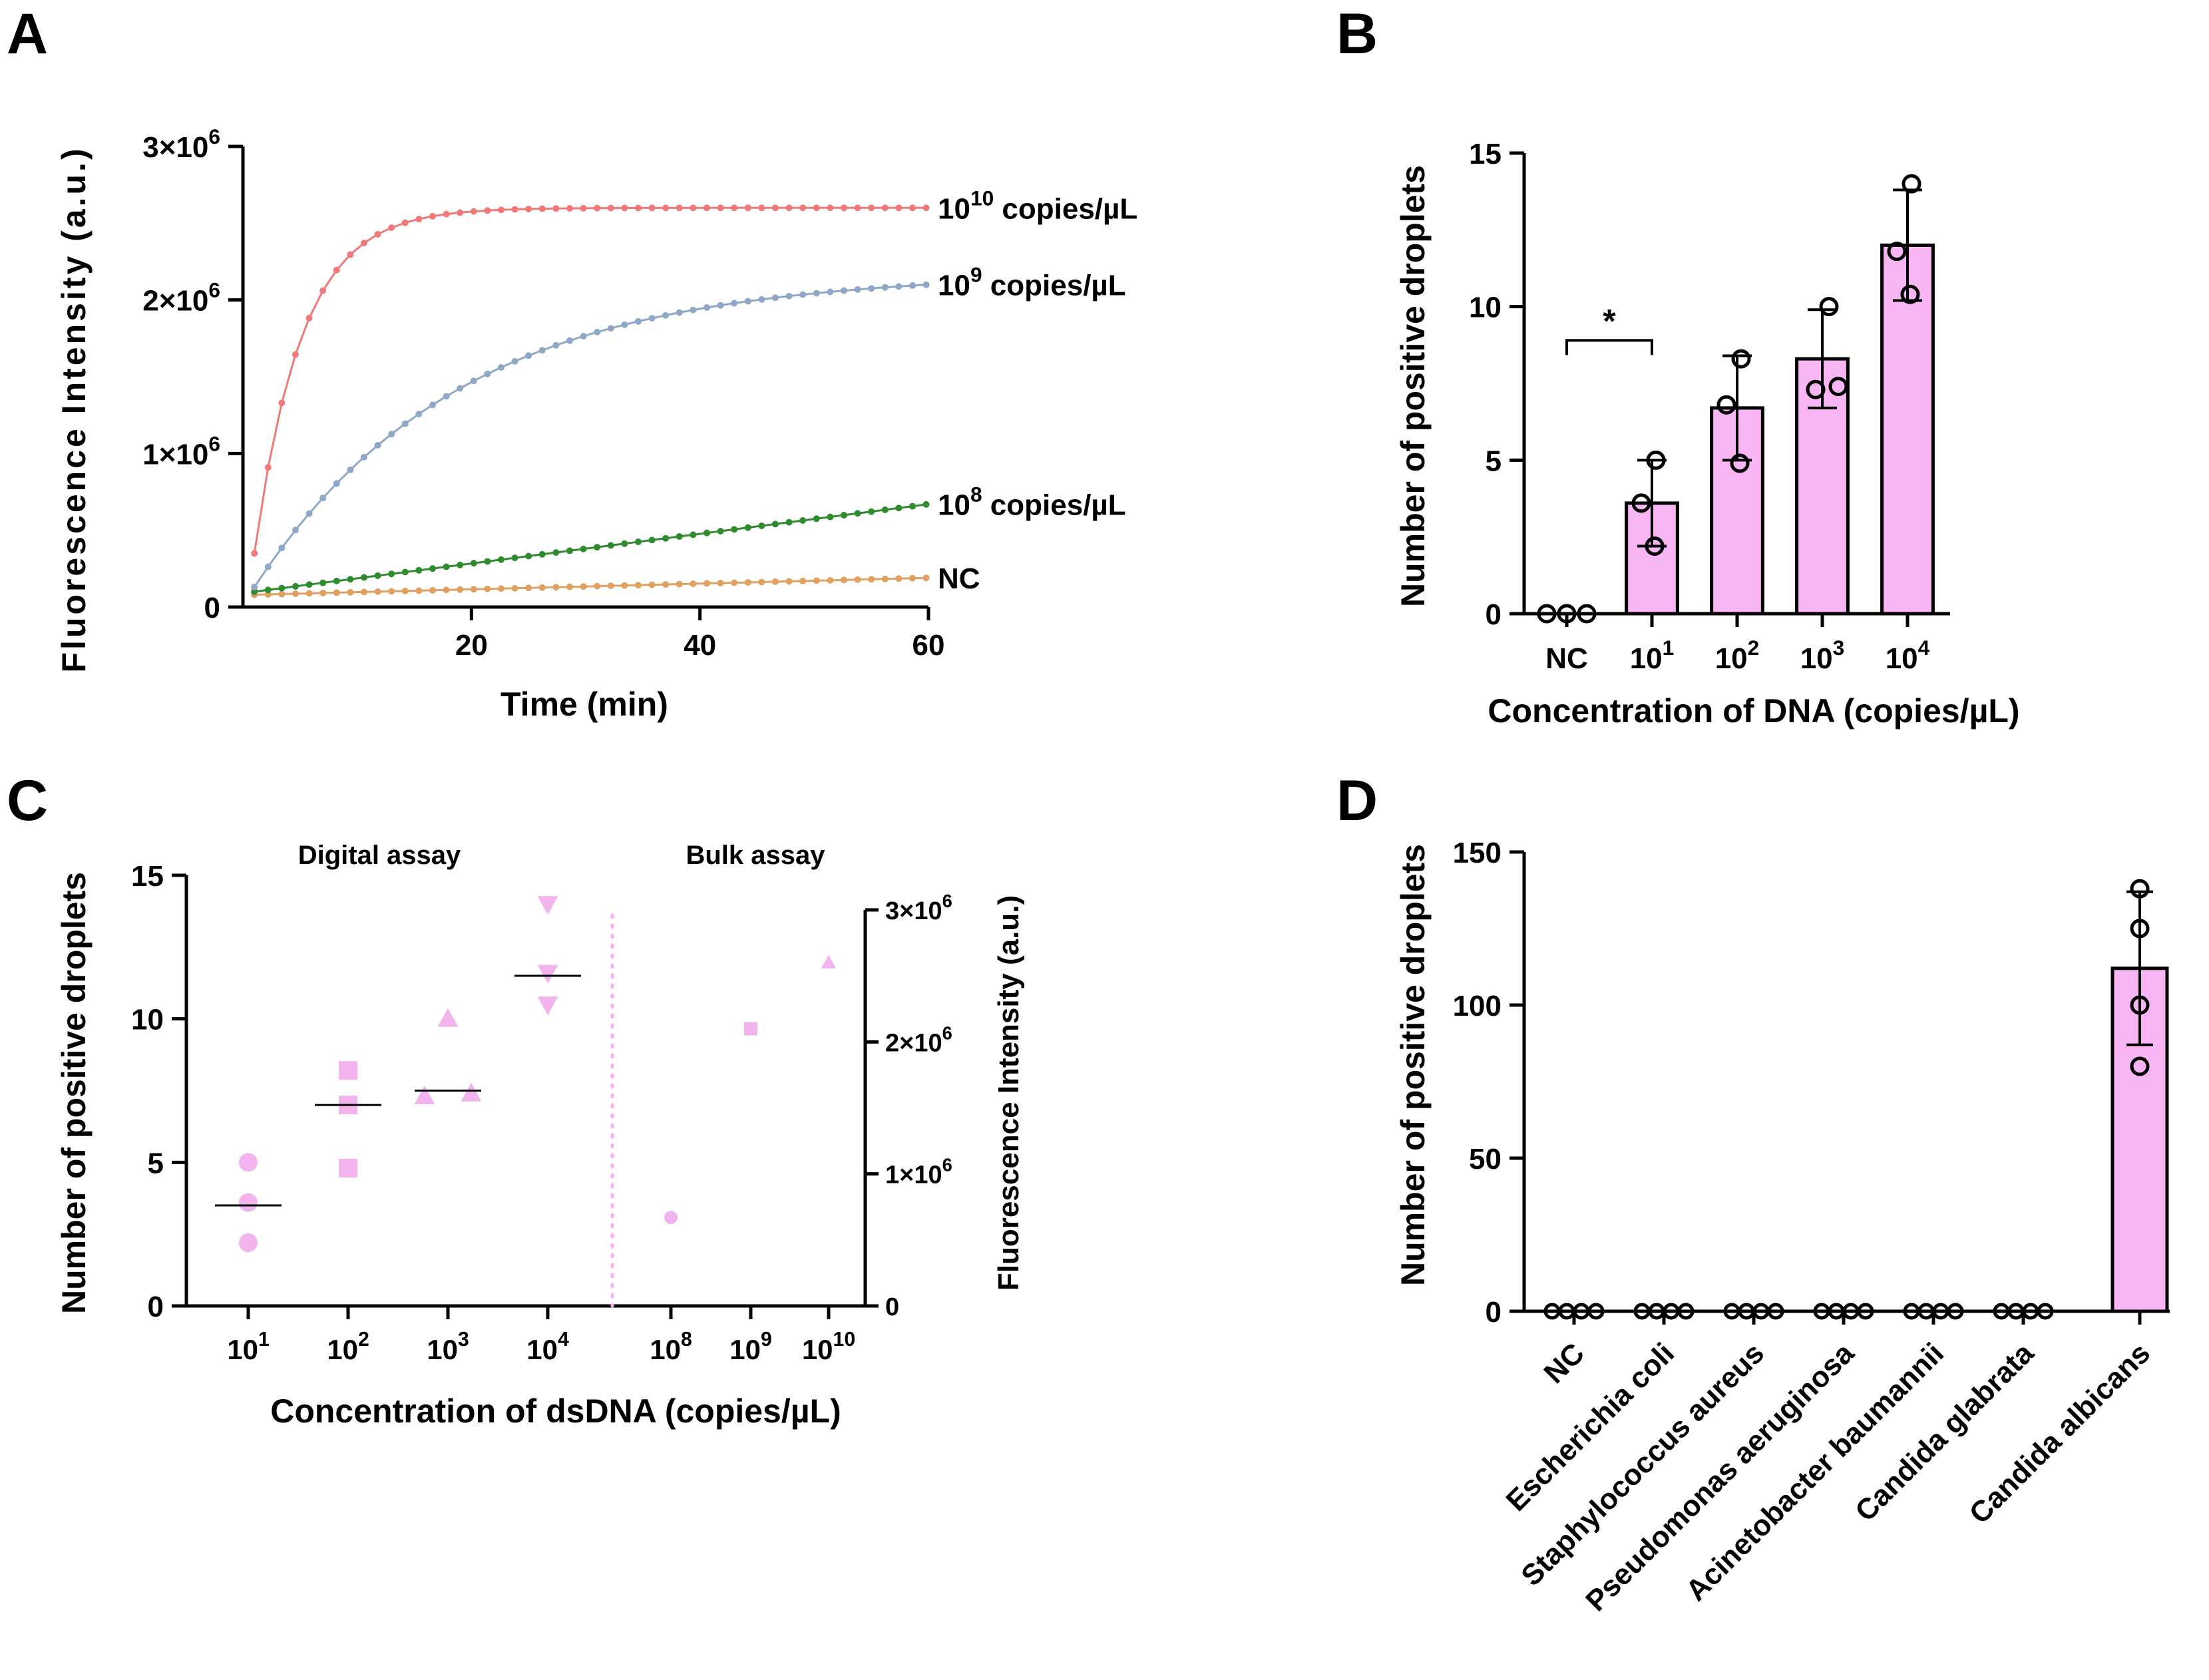  I want to click on panel-a-y-tick-label: 3×10⁶, so click(181, 144).